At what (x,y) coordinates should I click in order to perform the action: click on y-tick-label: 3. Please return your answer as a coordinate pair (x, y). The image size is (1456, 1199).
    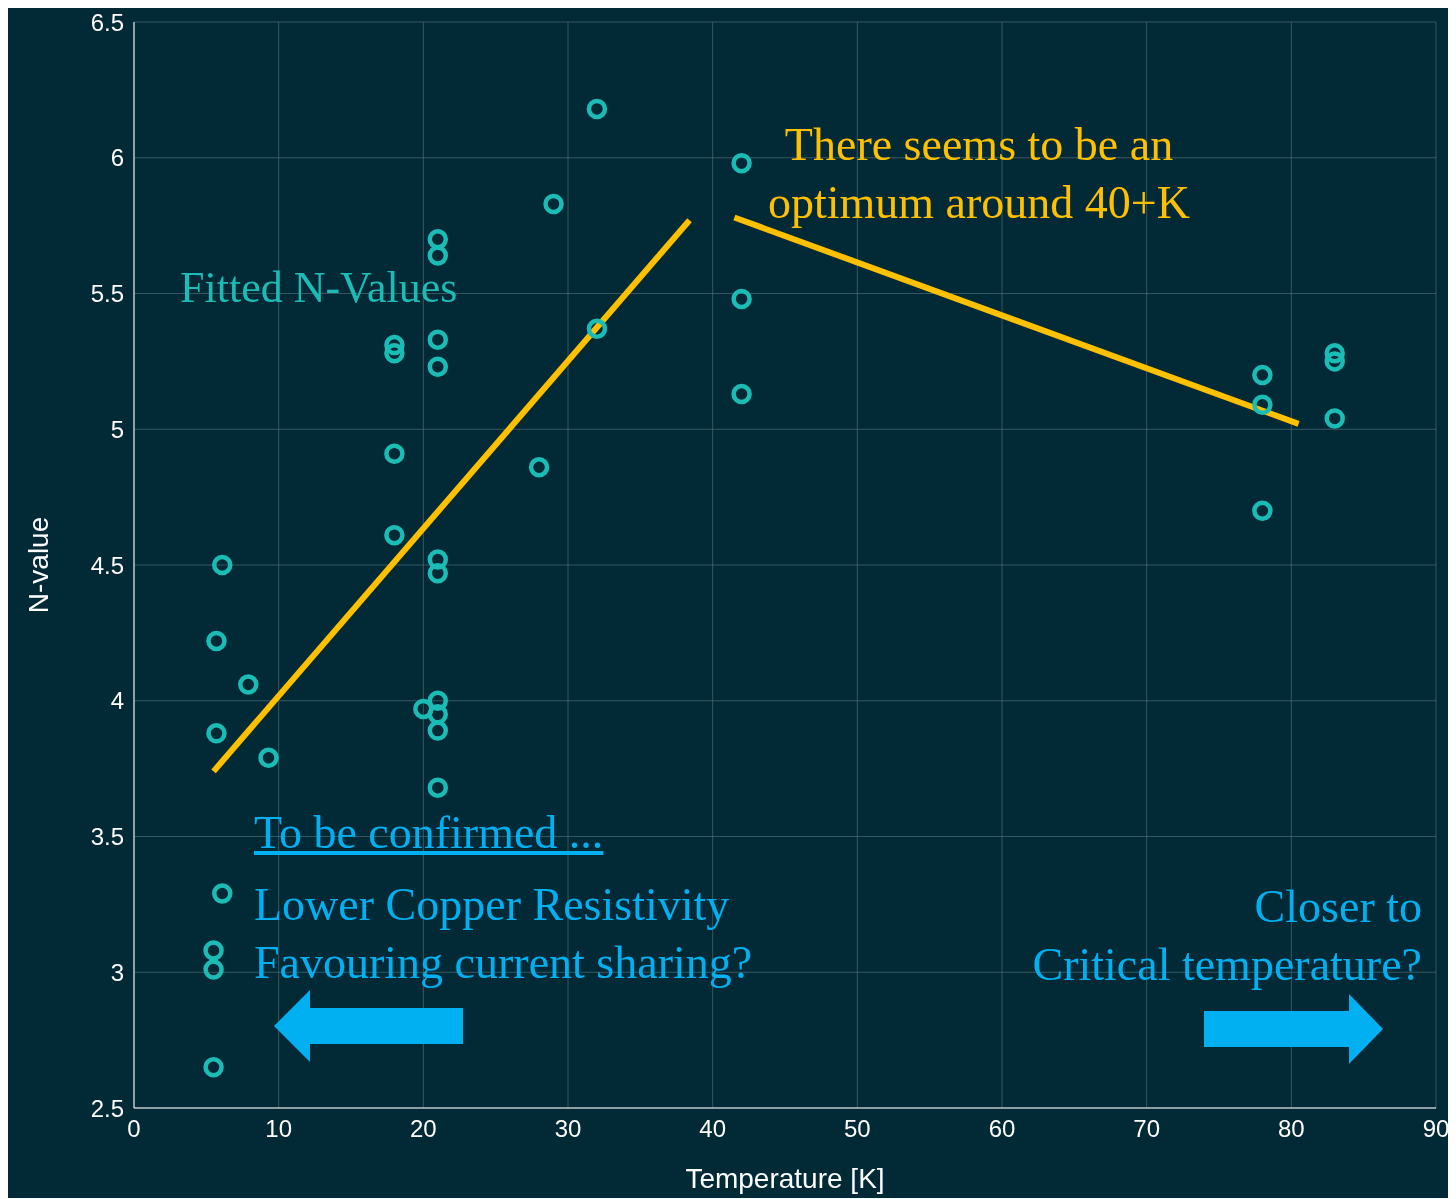
    Looking at the image, I should click on (117, 972).